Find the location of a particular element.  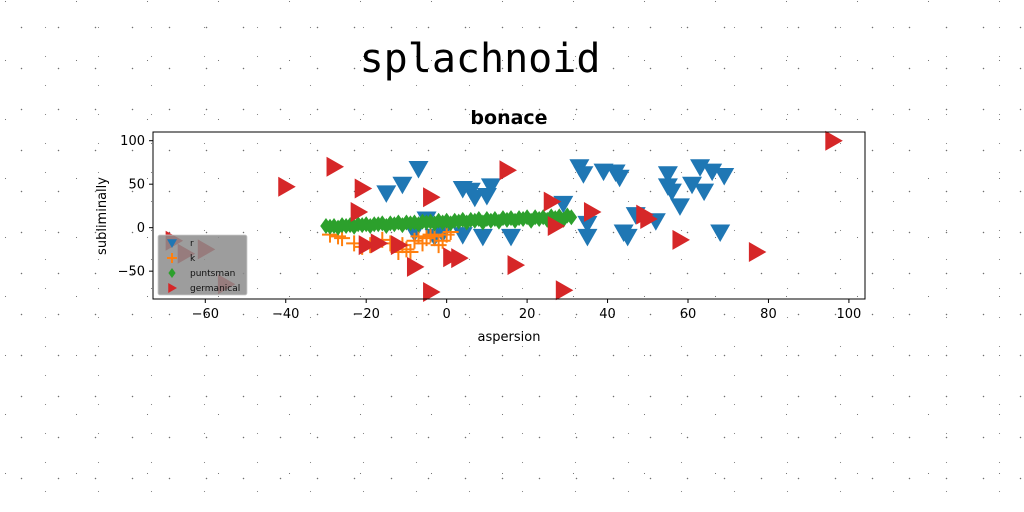

chart-title: bonace is located at coordinates (508, 118).